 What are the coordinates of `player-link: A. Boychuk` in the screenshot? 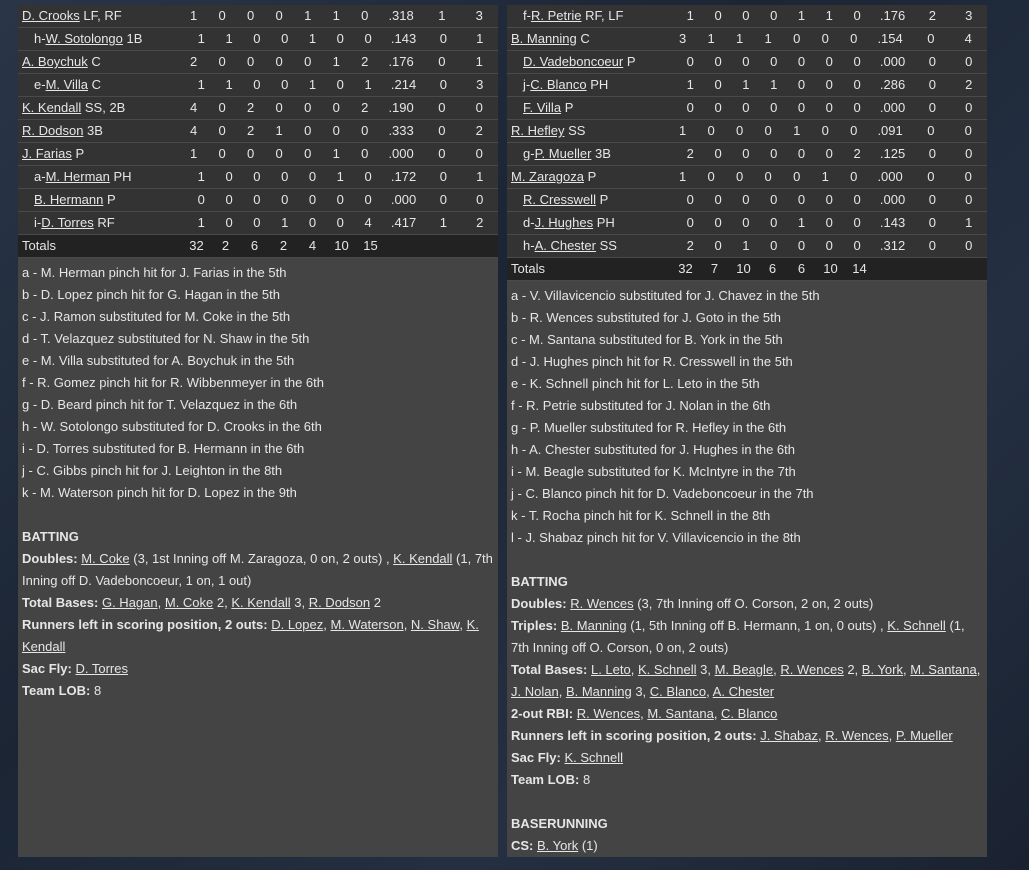 It's located at (55, 61).